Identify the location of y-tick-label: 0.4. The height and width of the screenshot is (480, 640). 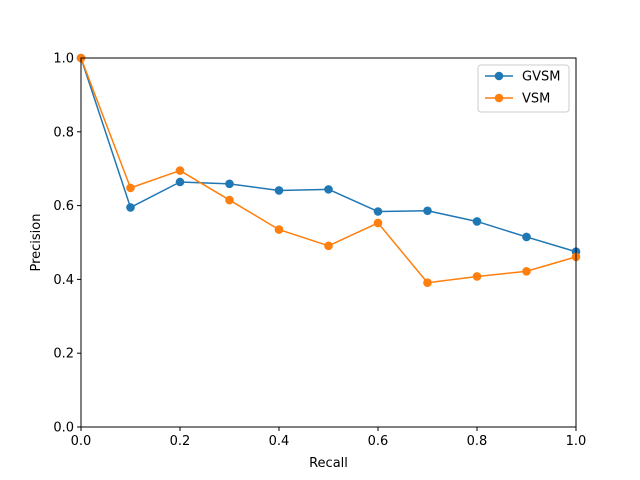
(63, 280).